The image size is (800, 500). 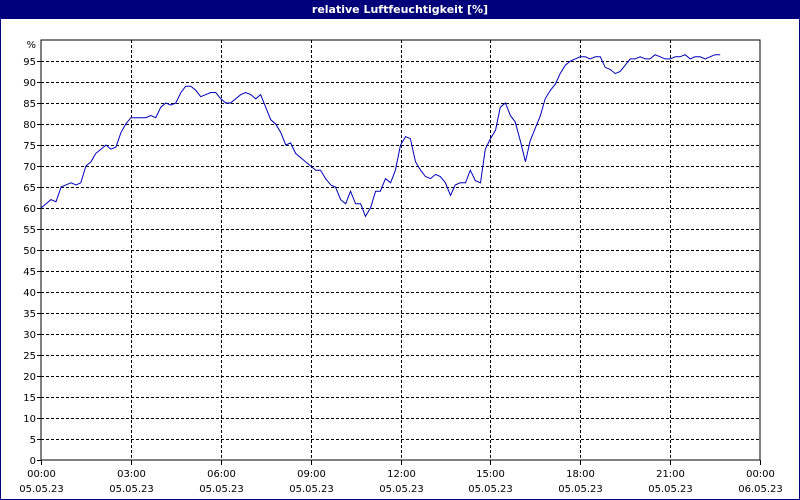 What do you see at coordinates (29, 314) in the screenshot?
I see `y-tick-label: 35` at bounding box center [29, 314].